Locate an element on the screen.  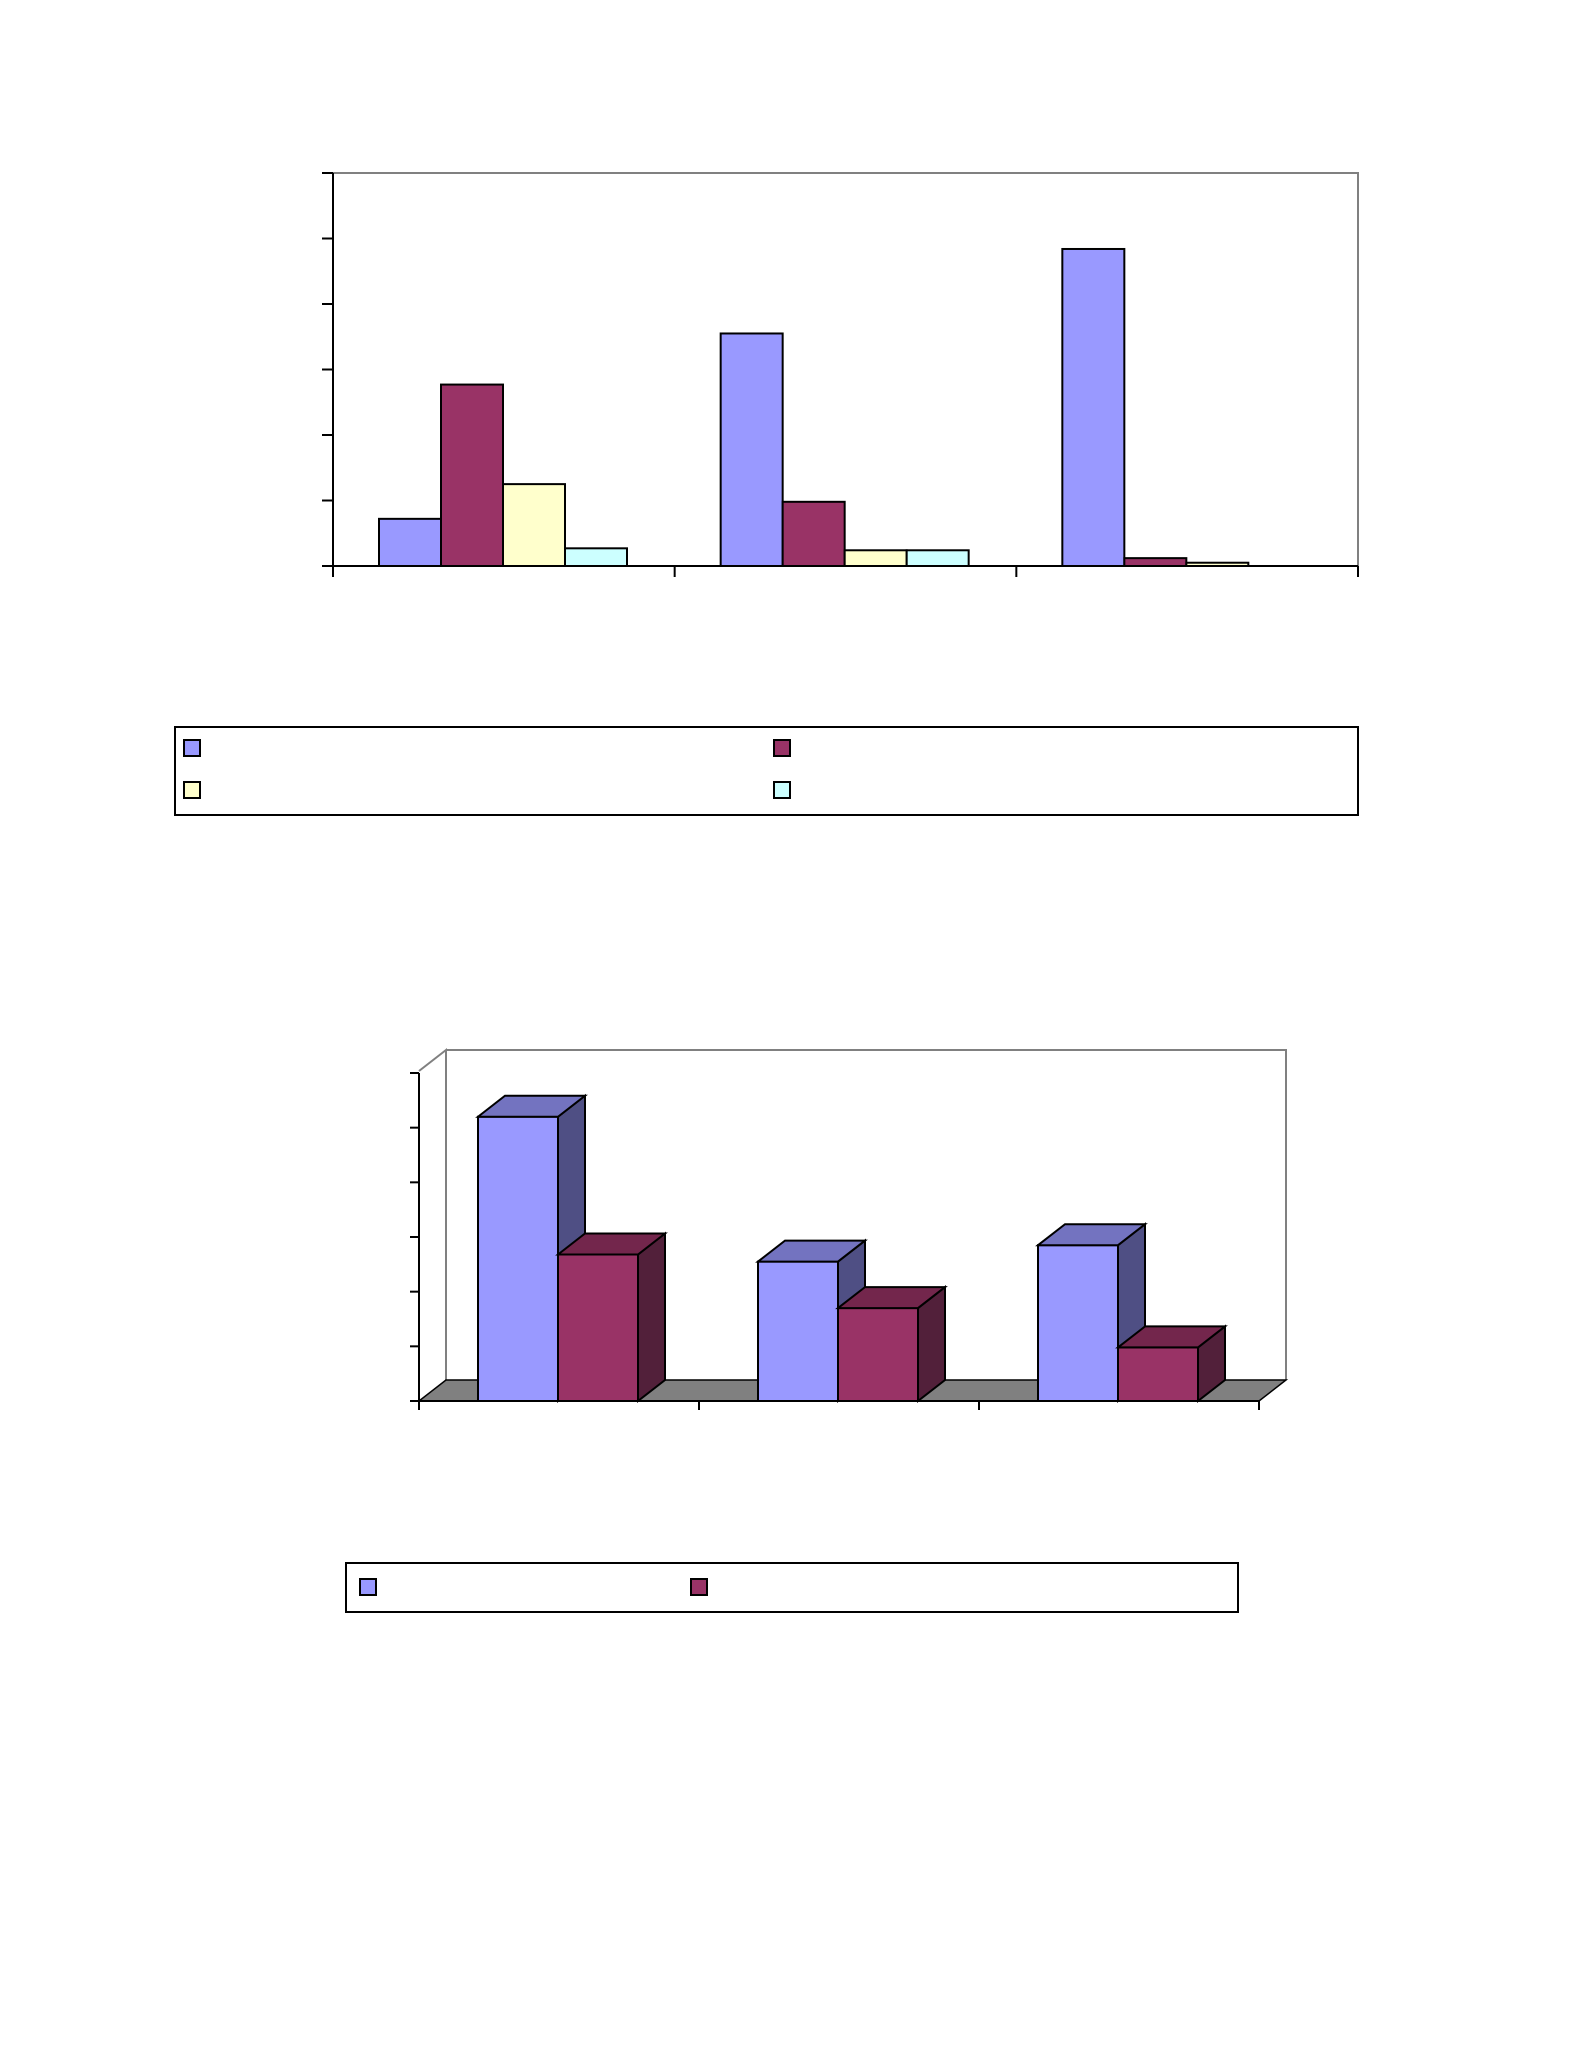
chart-2-3d-bar is located at coordinates (849, 1228).